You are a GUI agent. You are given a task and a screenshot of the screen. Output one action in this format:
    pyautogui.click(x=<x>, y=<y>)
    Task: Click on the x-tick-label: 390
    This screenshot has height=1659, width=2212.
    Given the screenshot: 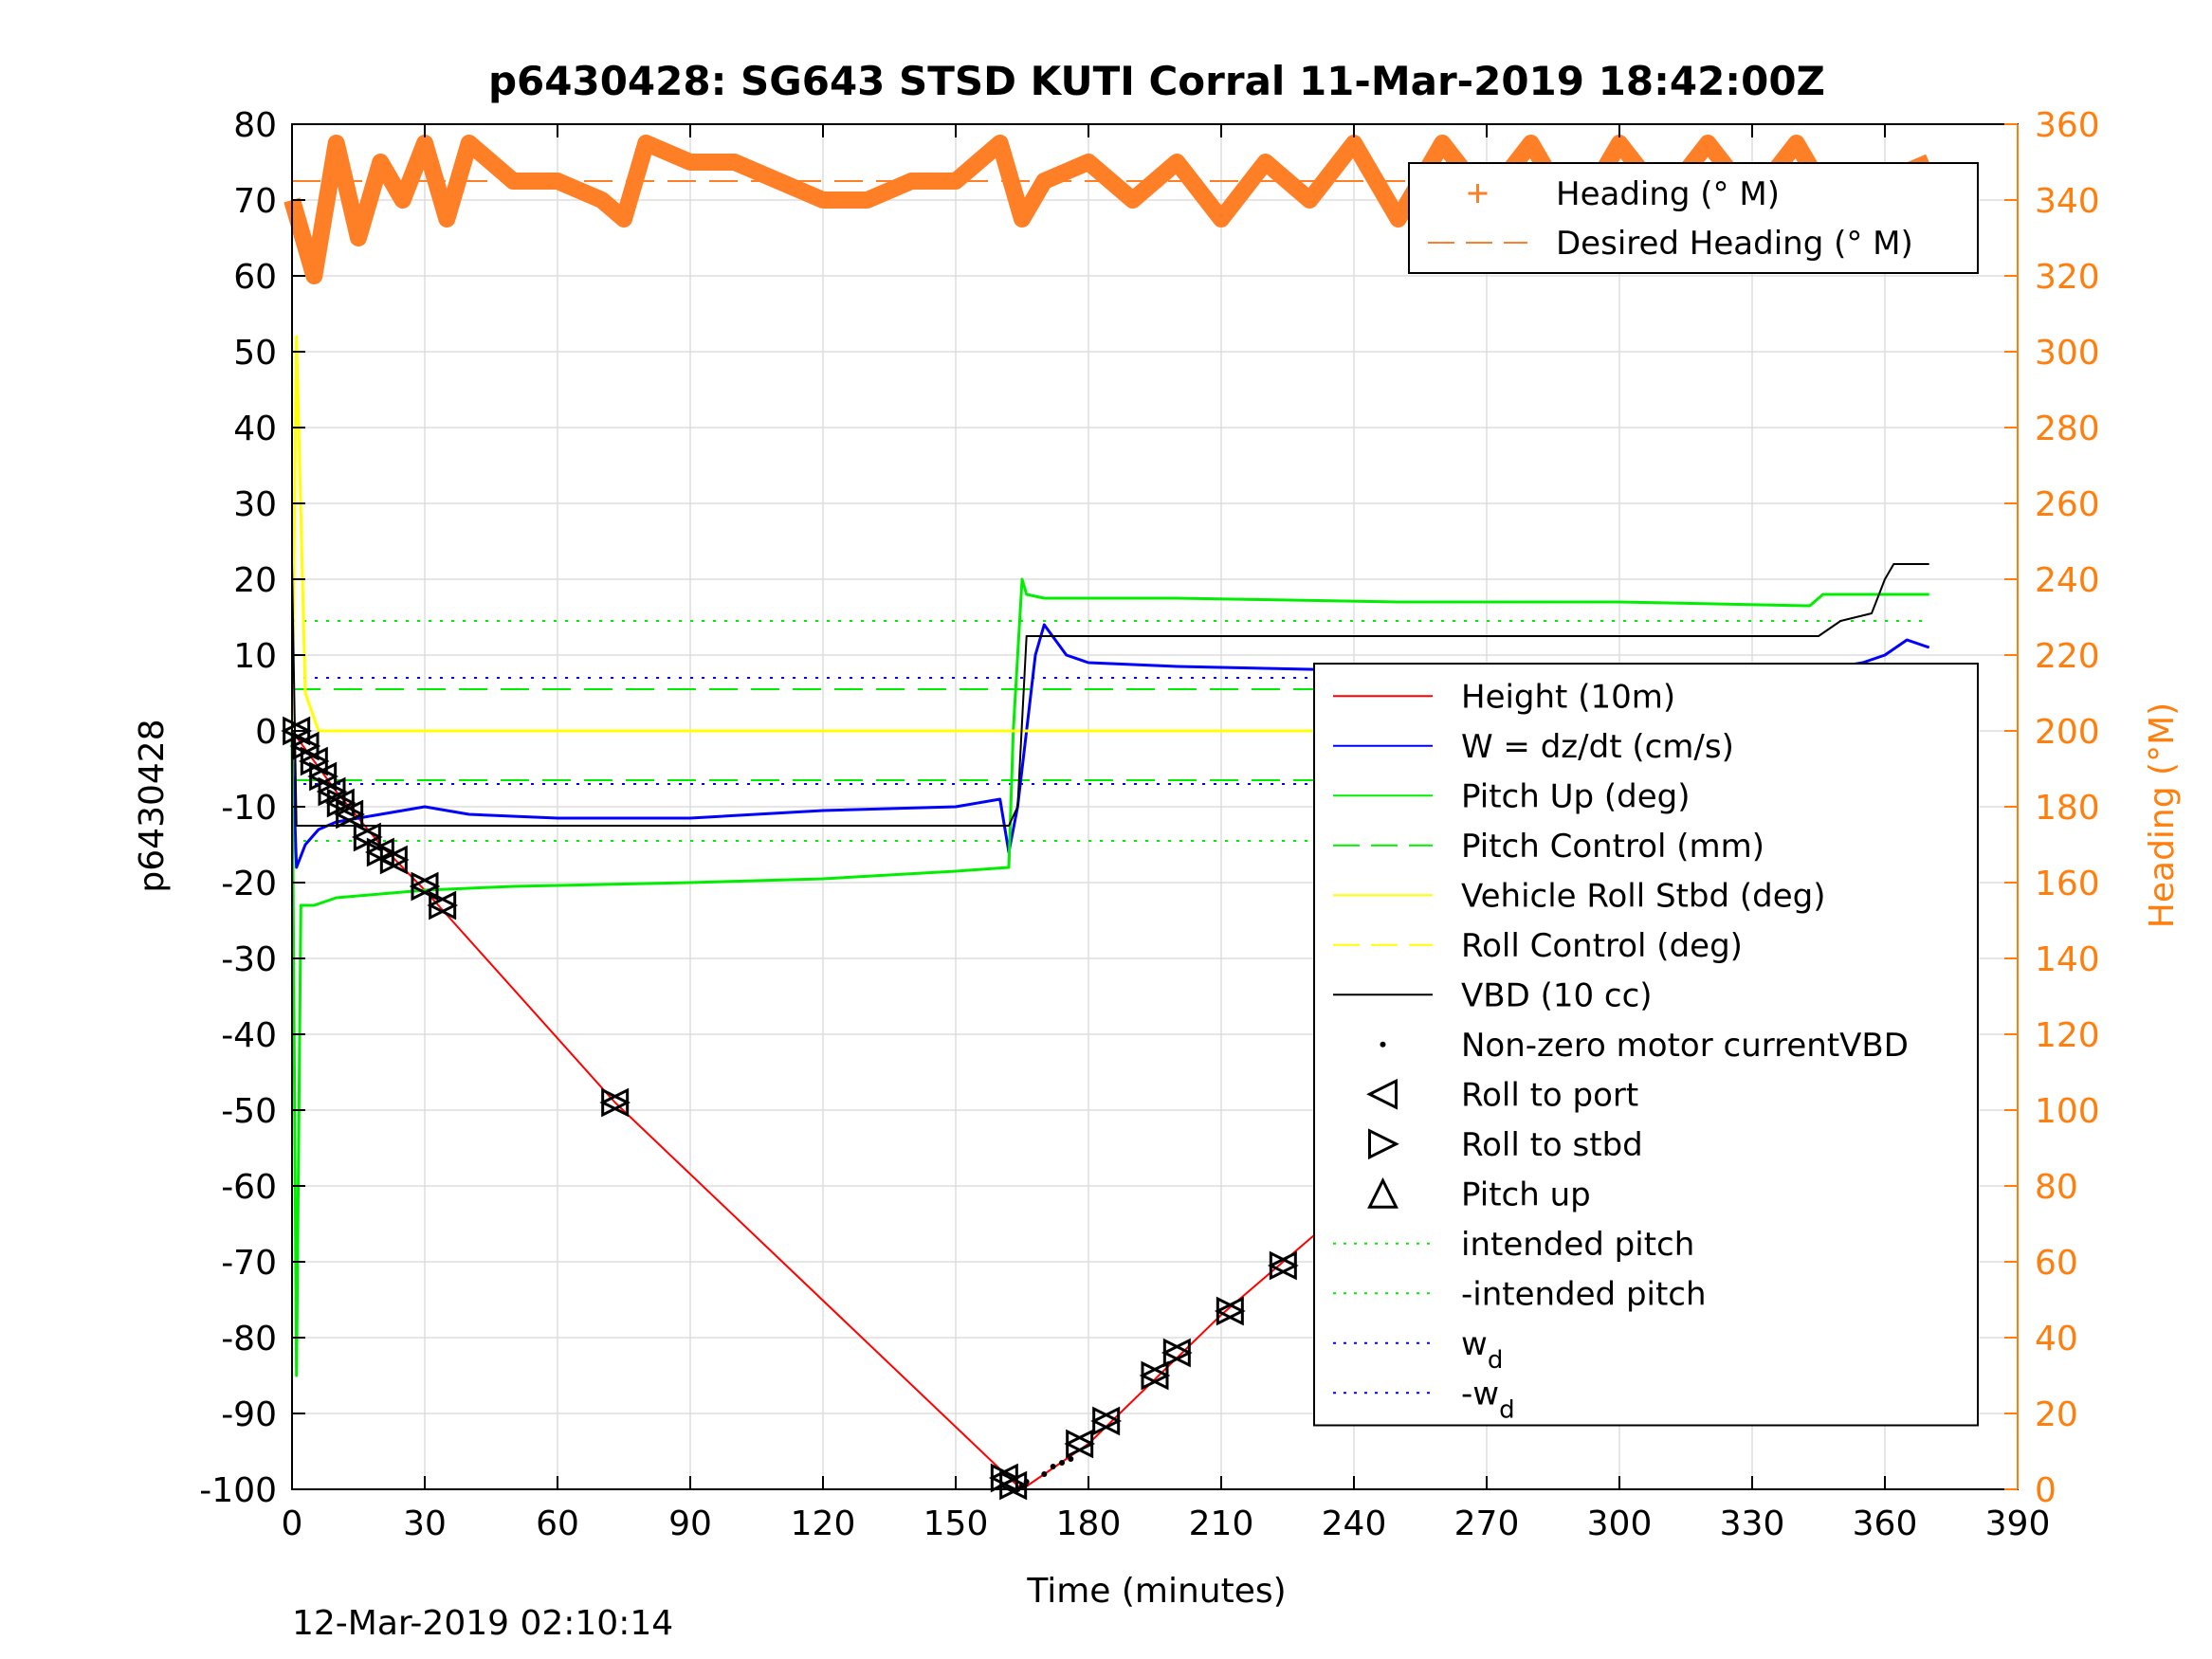 What is the action you would take?
    pyautogui.click(x=2018, y=1523)
    